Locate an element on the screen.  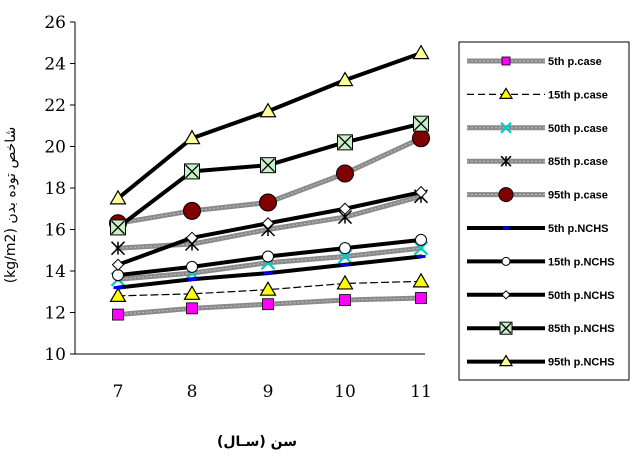
series-5th-p-nchs is located at coordinates (269, 272).